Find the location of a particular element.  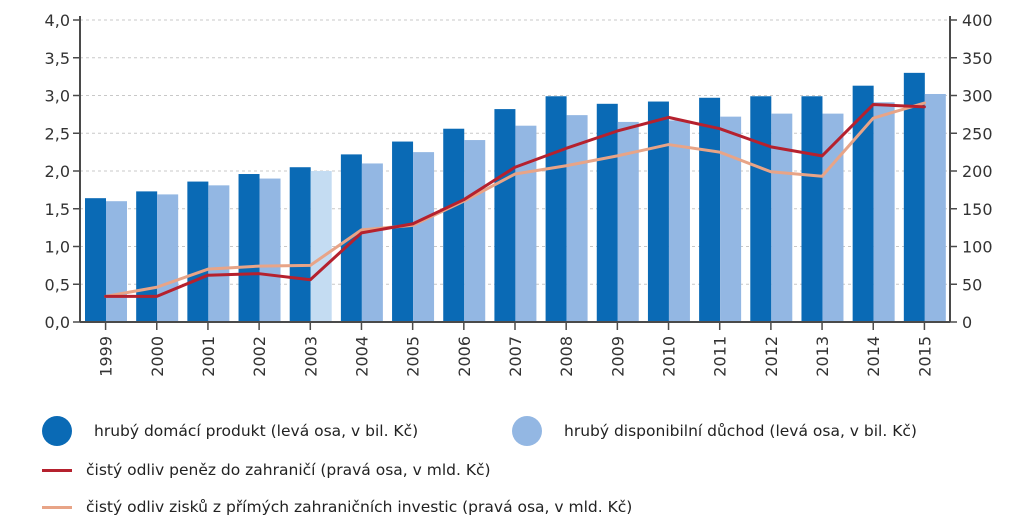

x-tick-label: 2012 is located at coordinates (771, 356).